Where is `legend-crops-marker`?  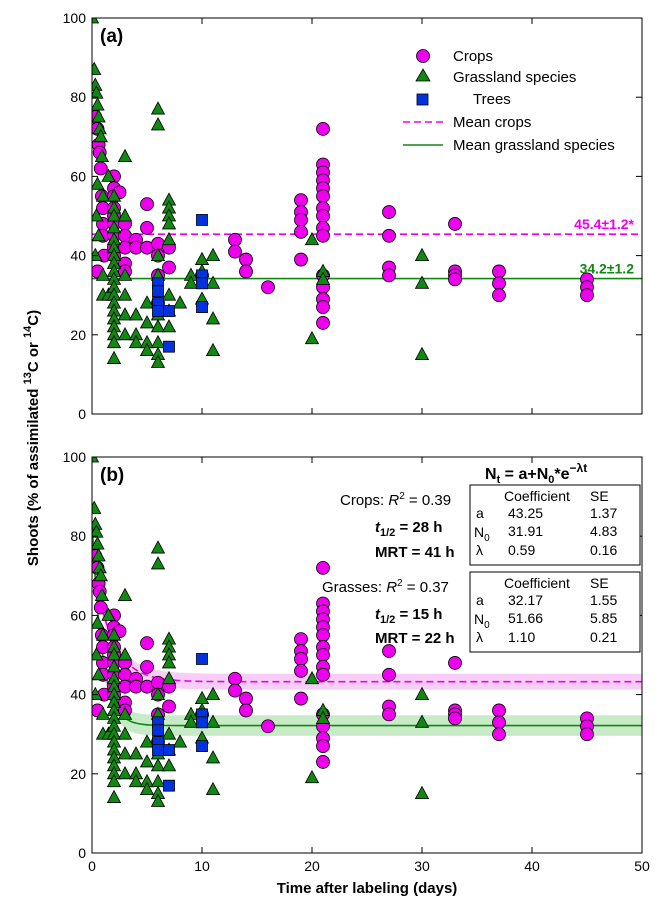 legend-crops-marker is located at coordinates (423, 56).